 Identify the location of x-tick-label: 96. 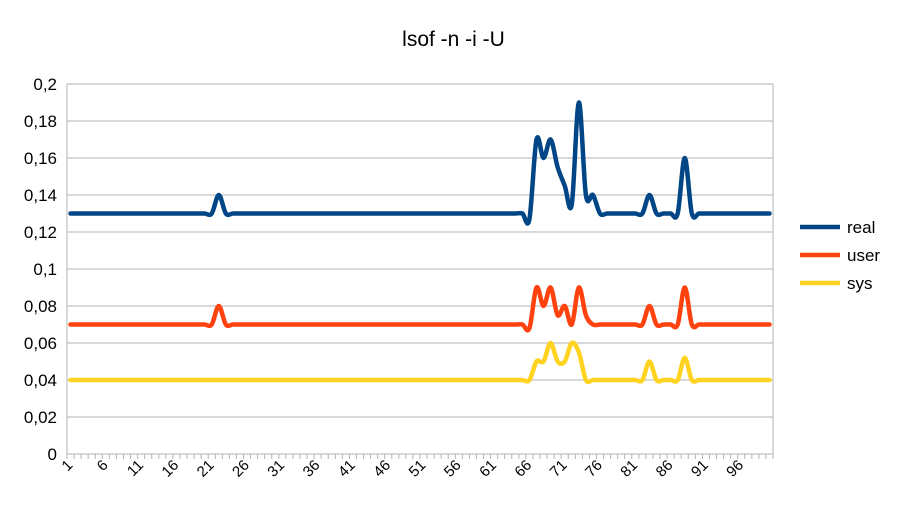
(735, 469).